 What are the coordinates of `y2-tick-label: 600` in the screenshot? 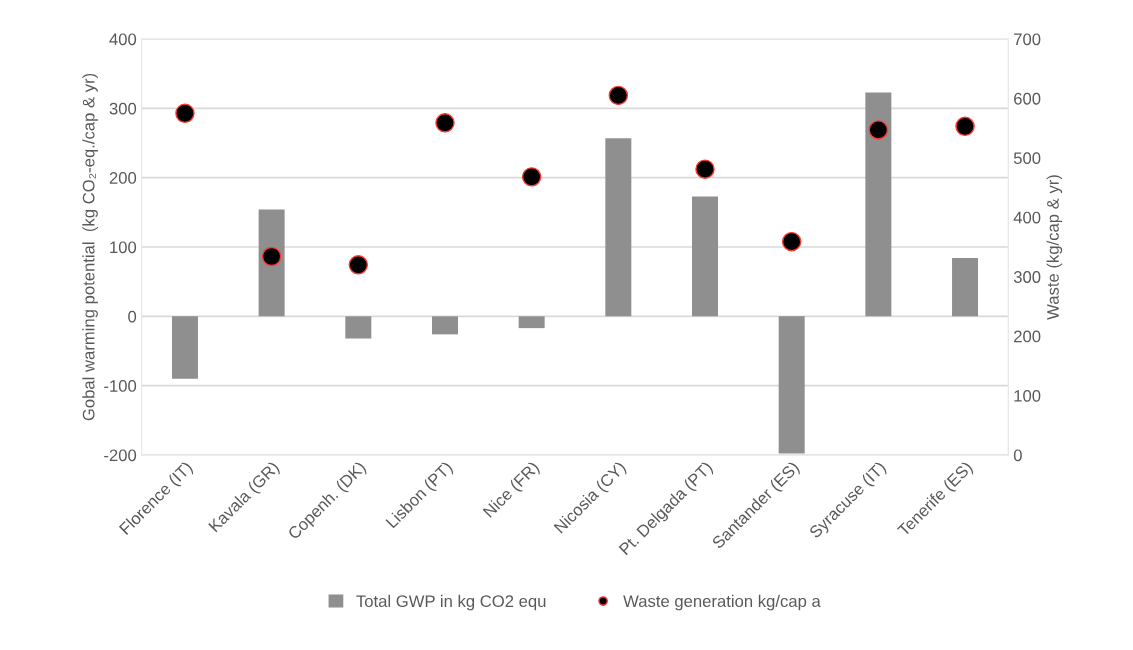 It's located at (1027, 98).